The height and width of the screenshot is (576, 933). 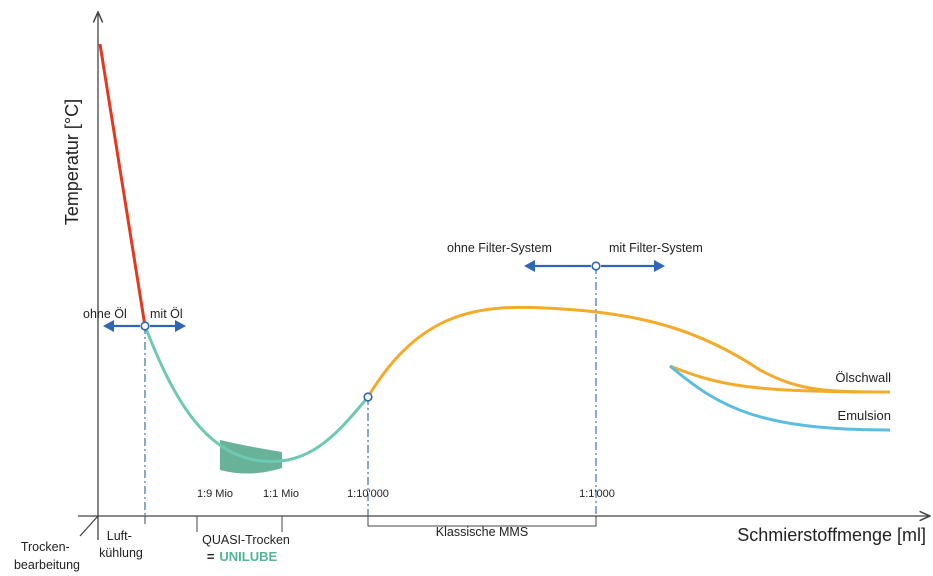 What do you see at coordinates (482, 521) in the screenshot?
I see `bracket-classic-mms` at bounding box center [482, 521].